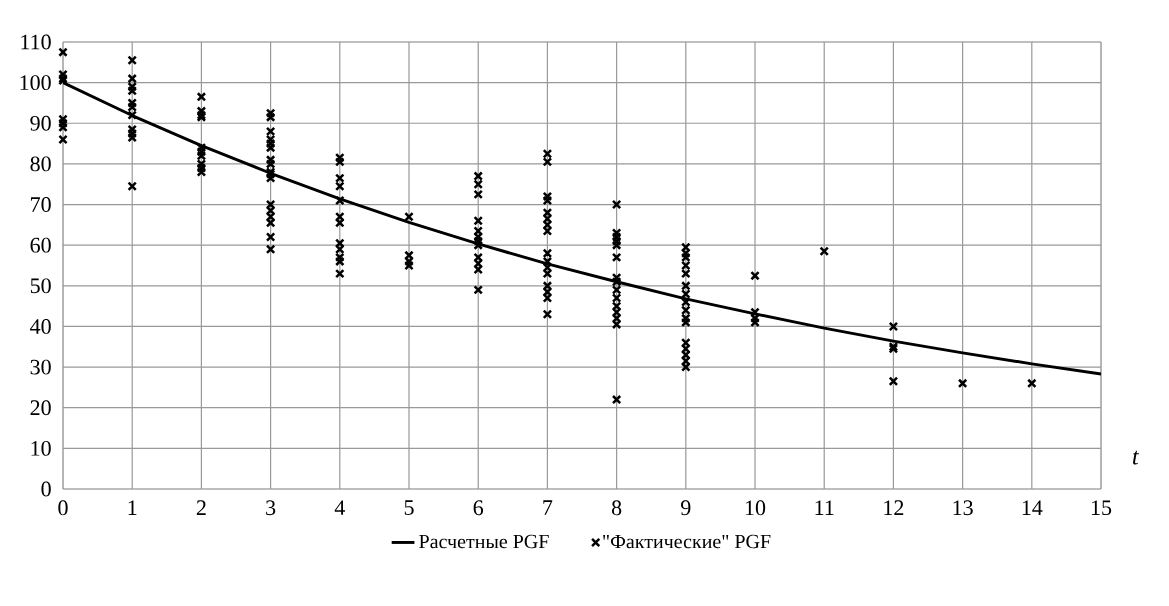 Image resolution: width=1169 pixels, height=606 pixels. What do you see at coordinates (755, 508) in the screenshot?
I see `x-tick-label: 10` at bounding box center [755, 508].